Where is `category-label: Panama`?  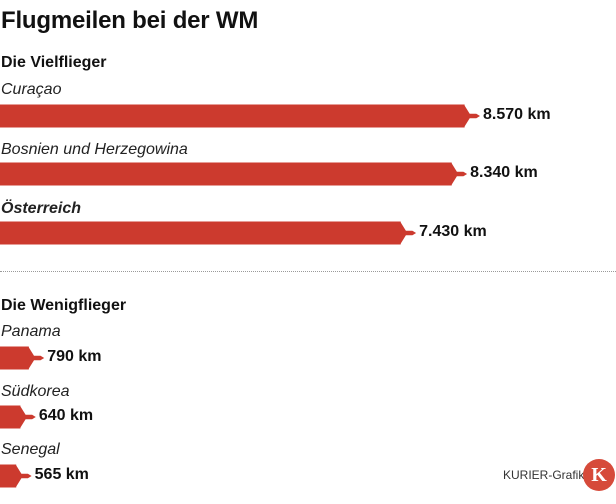 category-label: Panama is located at coordinates (31, 331).